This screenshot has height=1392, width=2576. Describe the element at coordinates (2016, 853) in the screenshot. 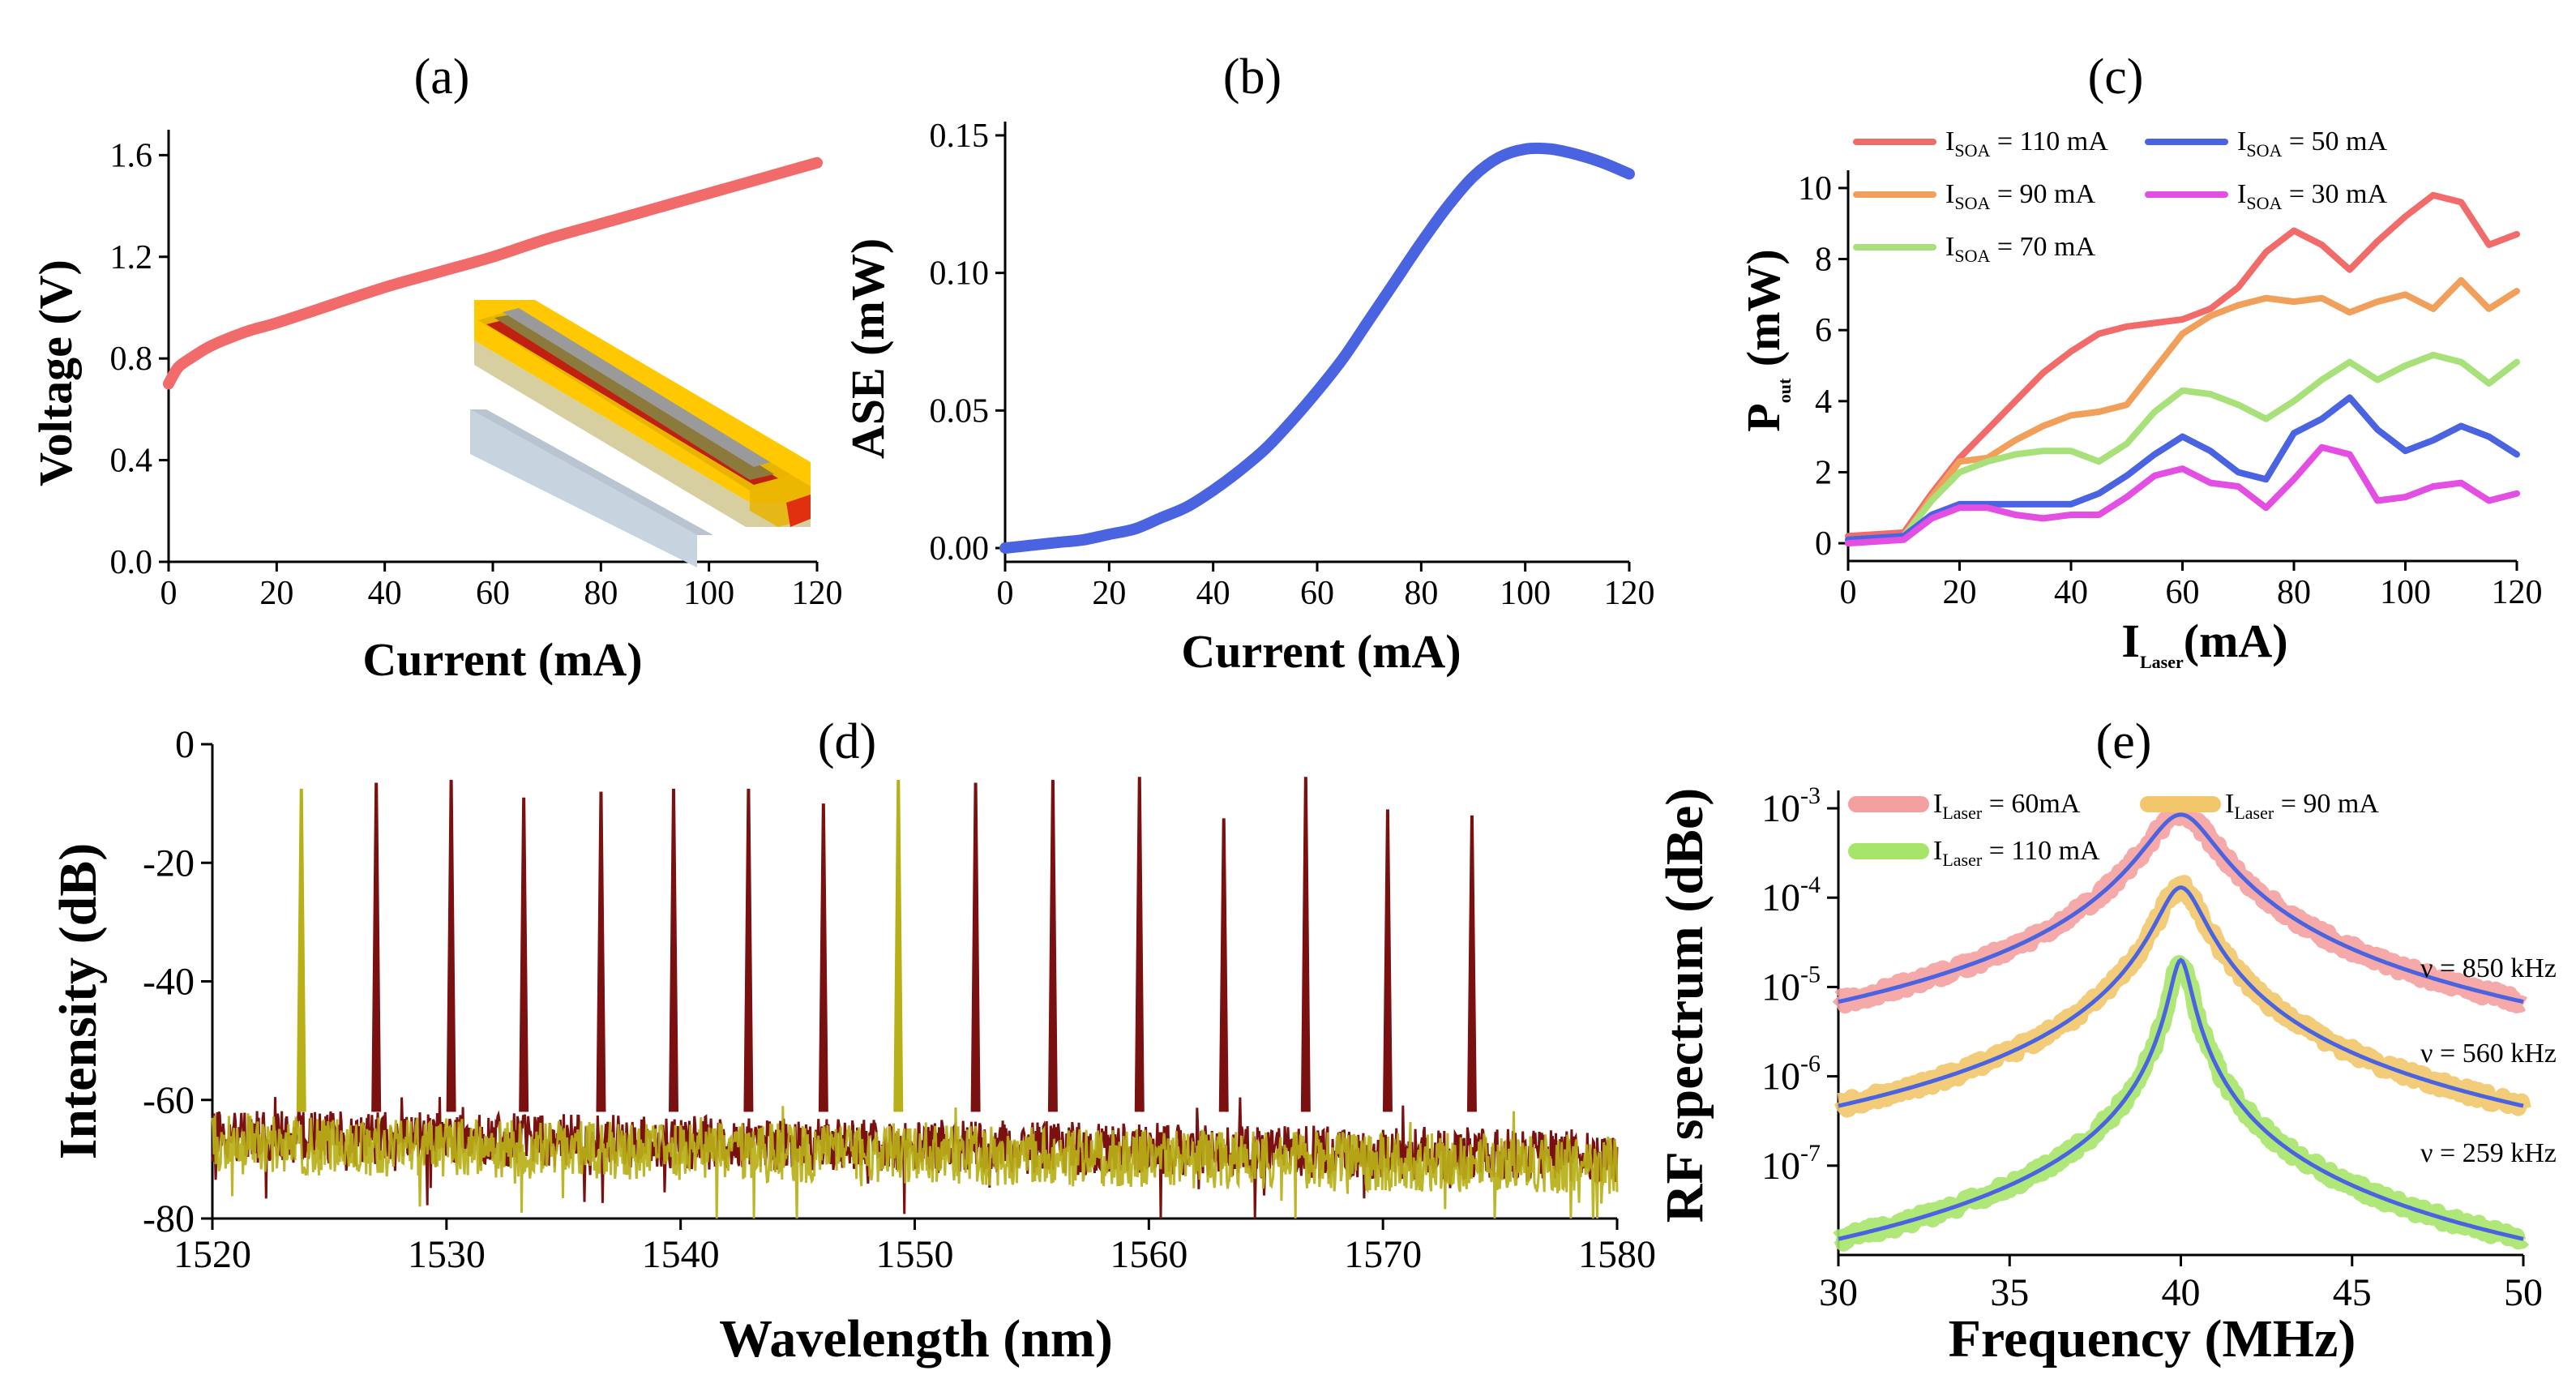

I see `legend-label: ILaser = 110 mA` at that location.